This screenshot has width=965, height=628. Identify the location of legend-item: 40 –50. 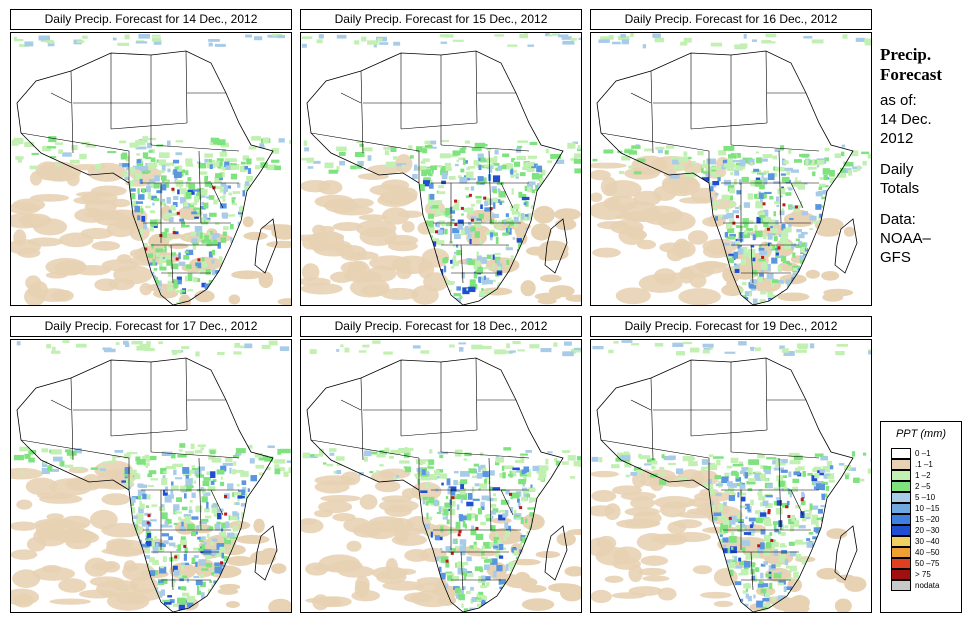
(921, 552).